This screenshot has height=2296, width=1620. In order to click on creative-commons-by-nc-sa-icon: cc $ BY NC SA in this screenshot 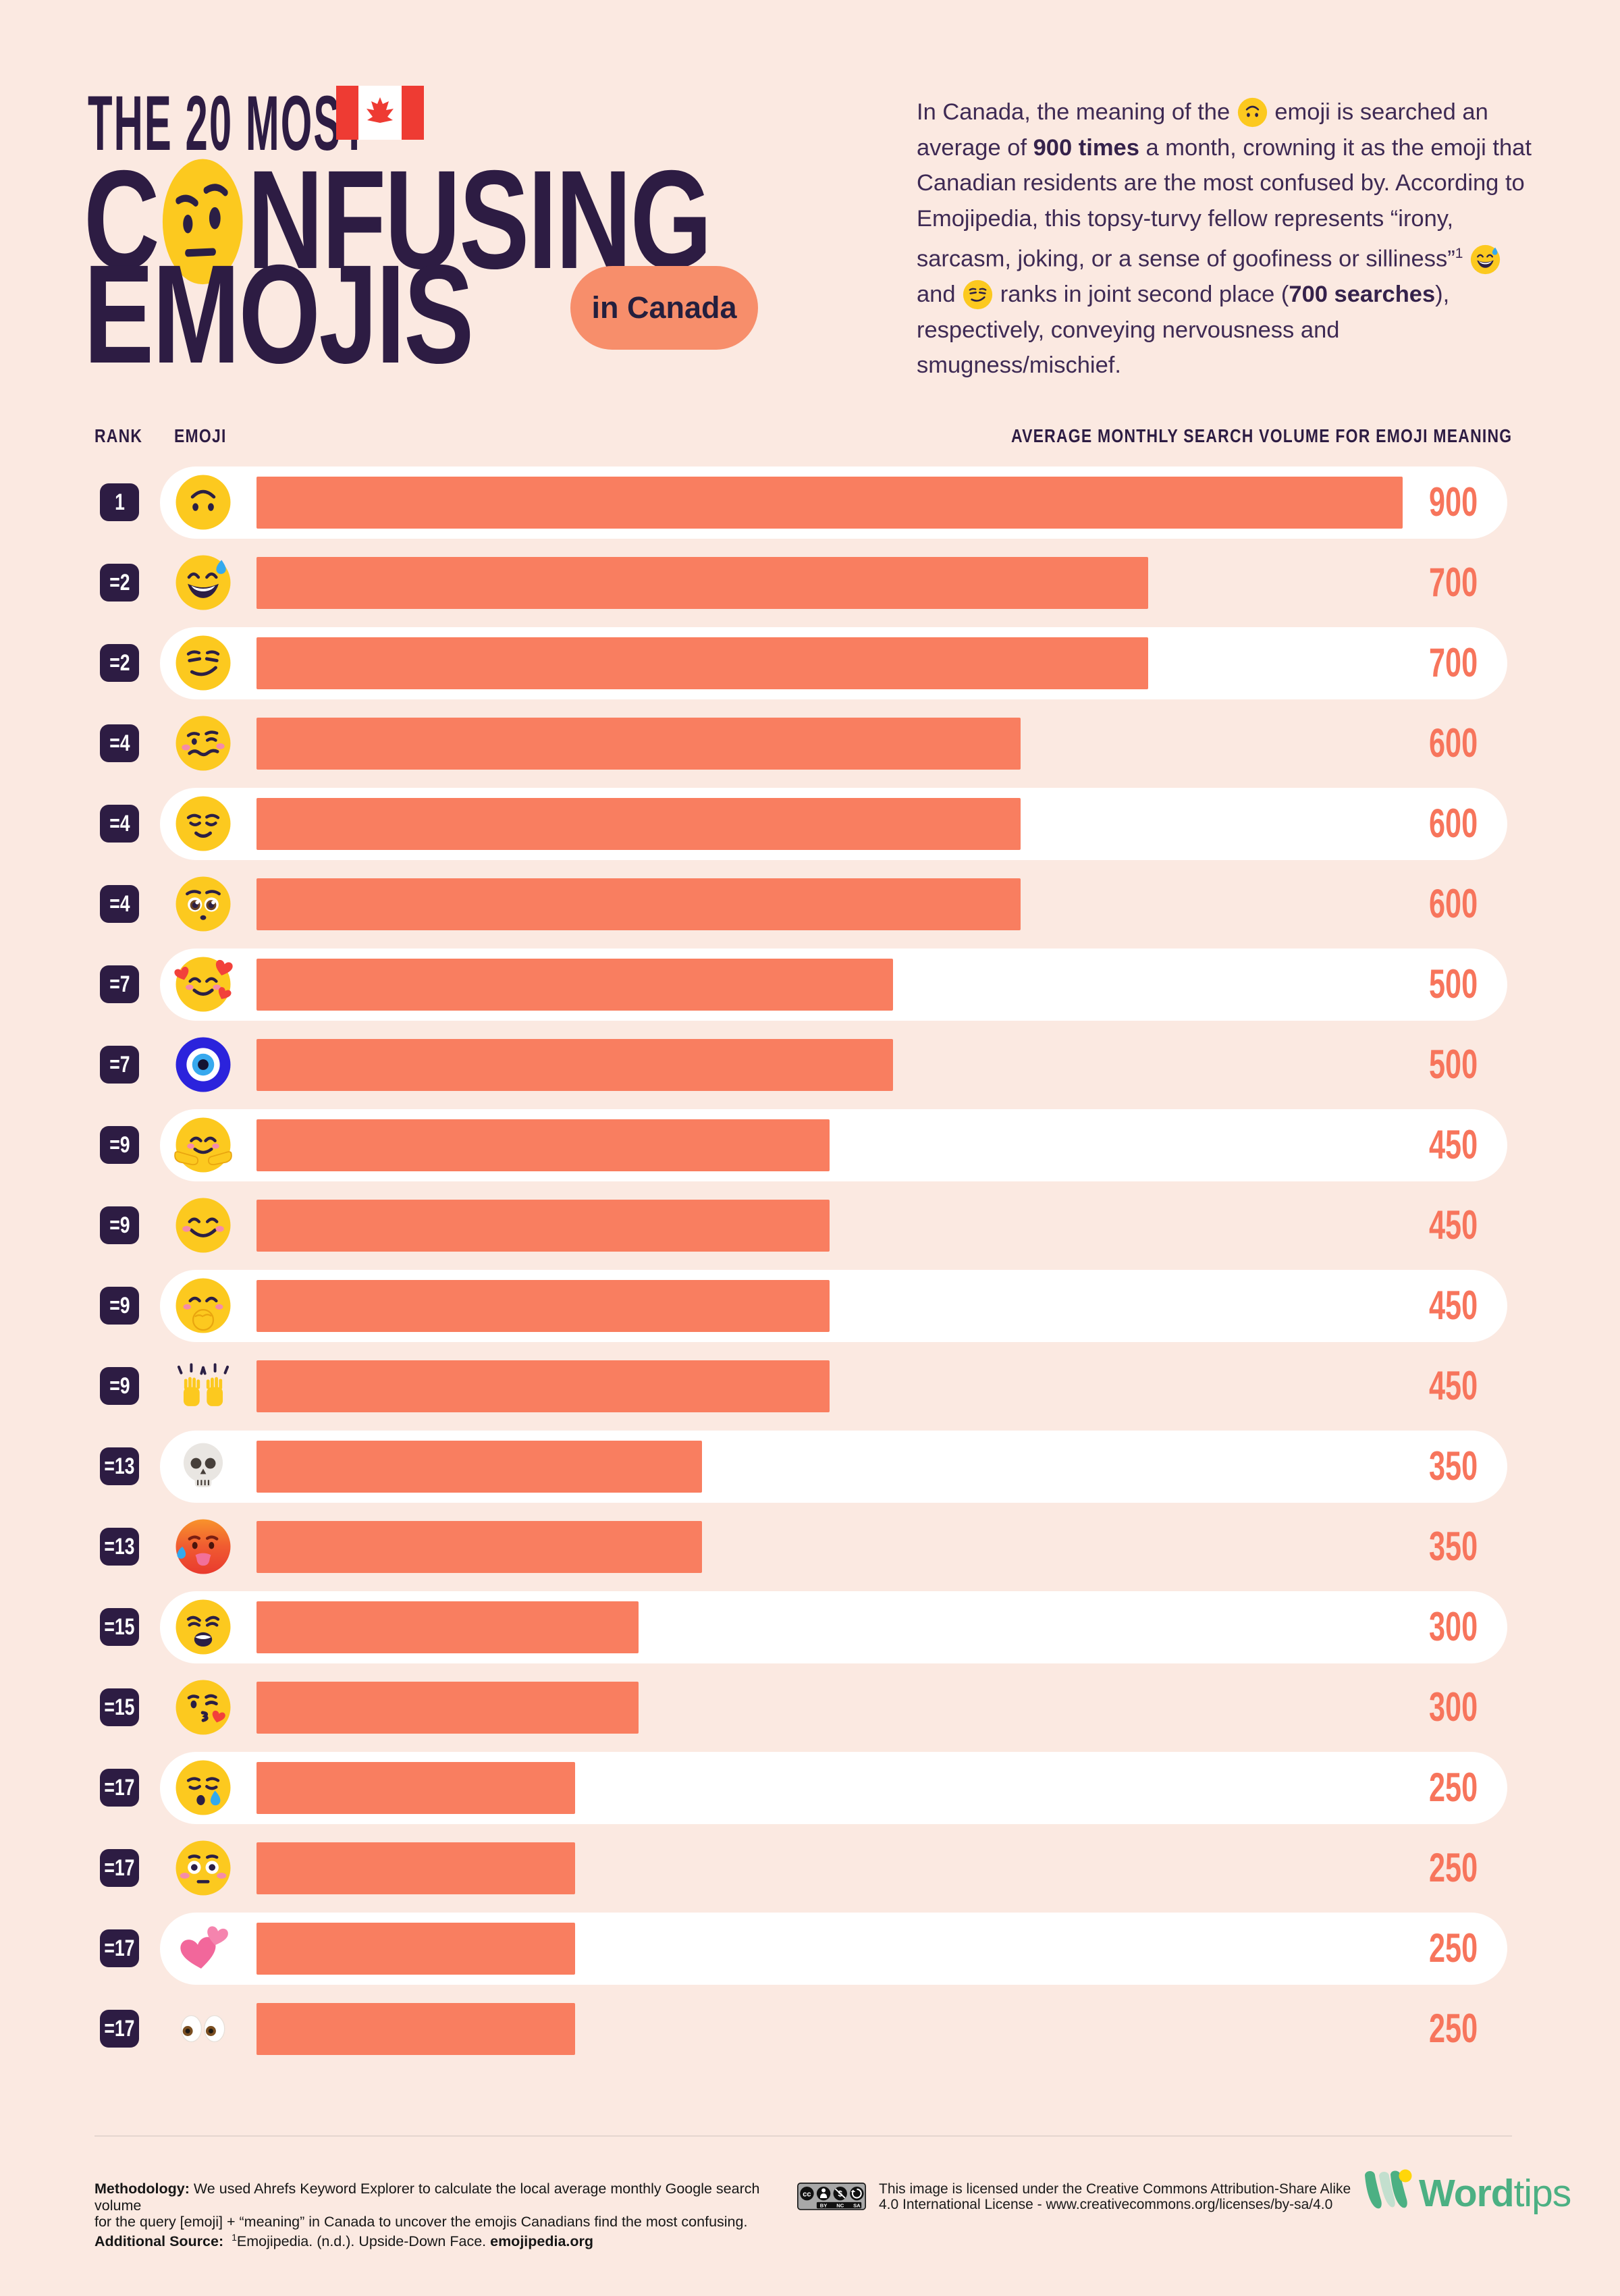, I will do `click(831, 2197)`.